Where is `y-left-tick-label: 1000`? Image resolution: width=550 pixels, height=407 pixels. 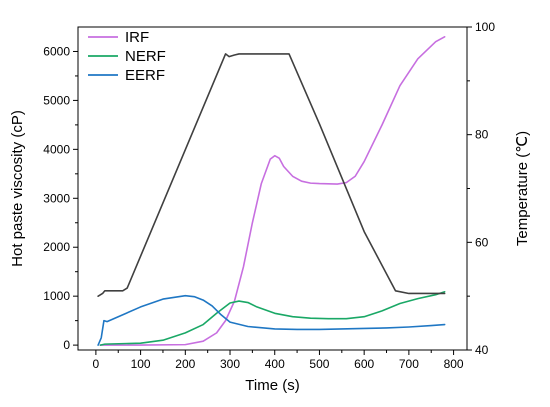 y-left-tick-label: 1000 is located at coordinates (56, 296).